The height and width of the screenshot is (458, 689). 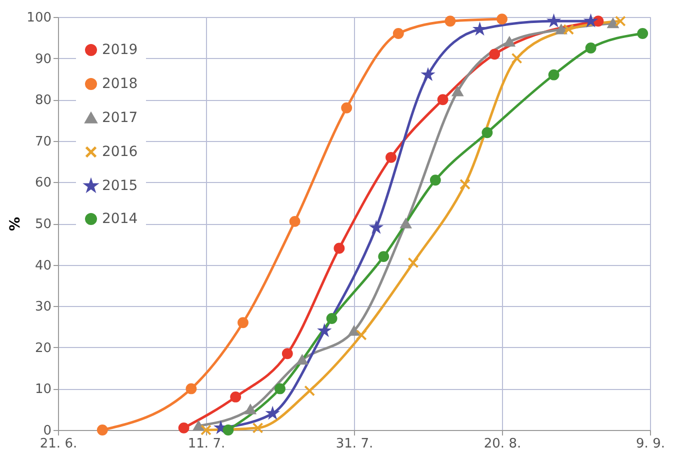 I want to click on y-tick-label: 100, so click(x=39, y=18).